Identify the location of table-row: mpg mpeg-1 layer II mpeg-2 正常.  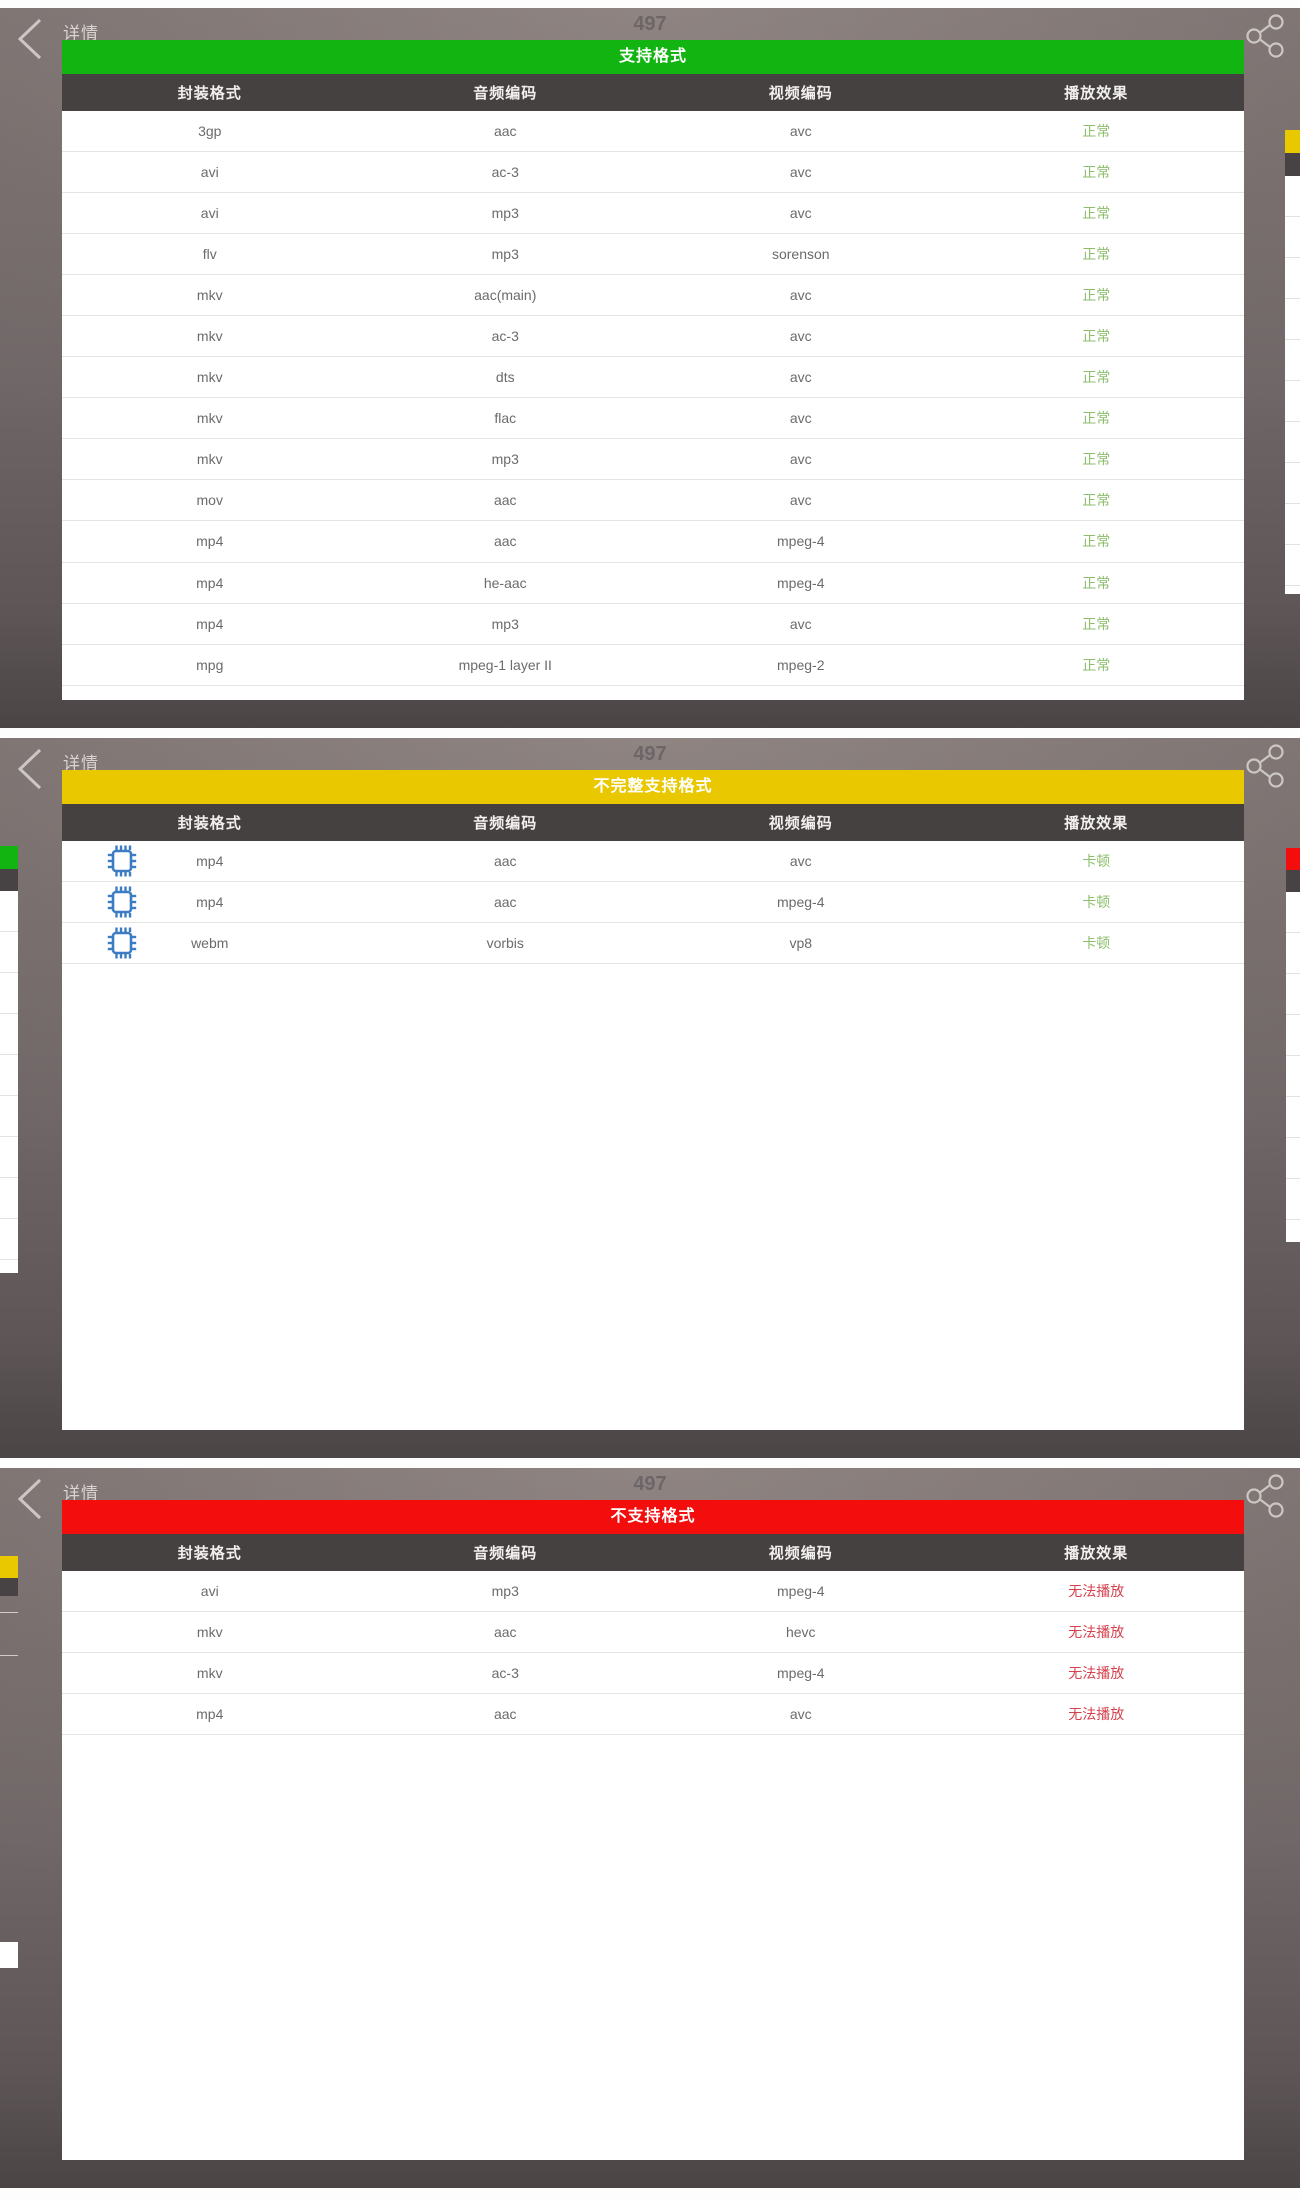
(653, 665).